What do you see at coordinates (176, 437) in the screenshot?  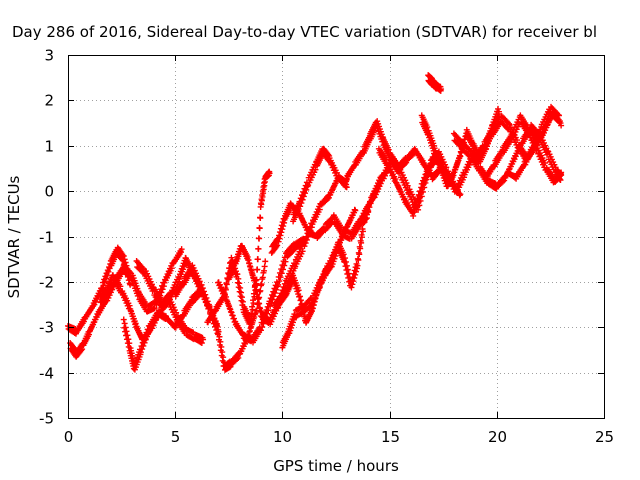 I see `x-tick-label: 5` at bounding box center [176, 437].